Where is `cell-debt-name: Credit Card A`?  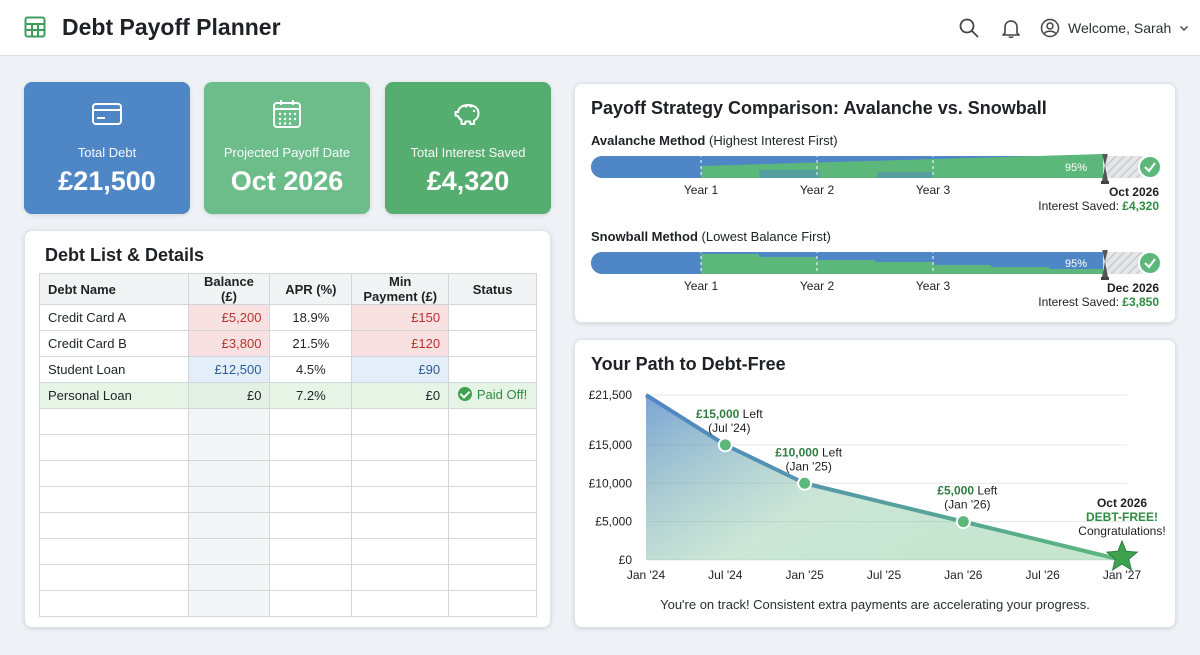
cell-debt-name: Credit Card A is located at coordinates (114, 317).